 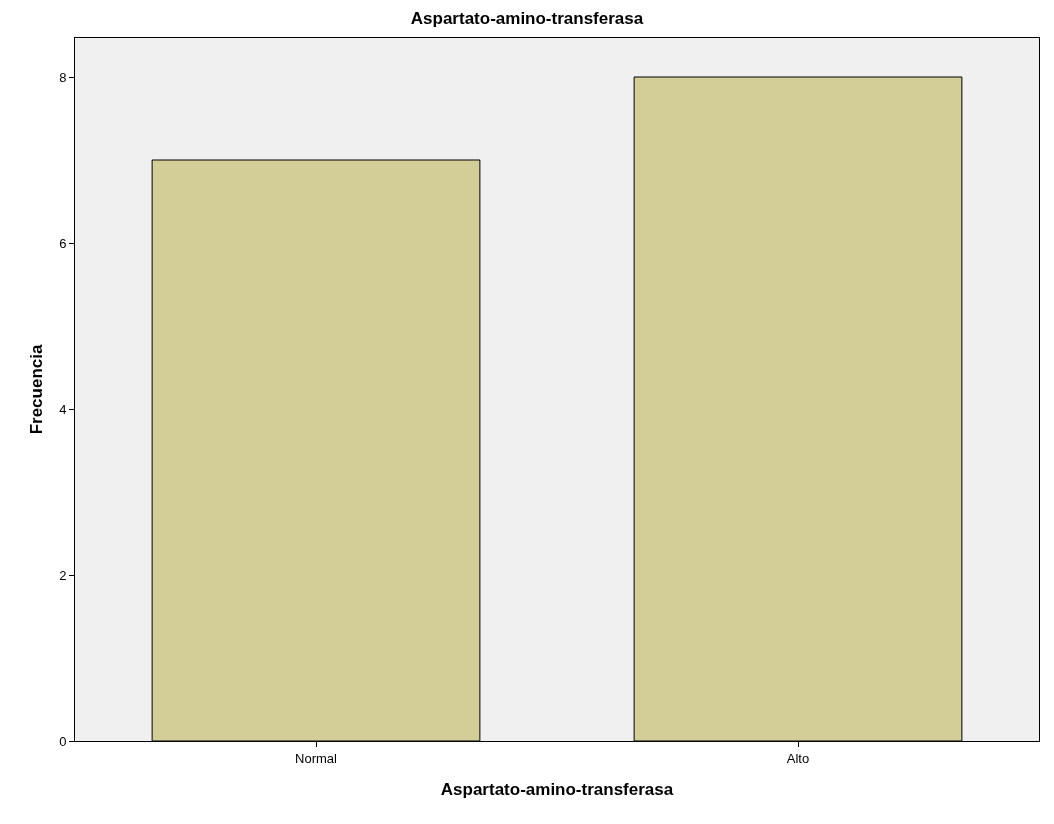 I want to click on chart-title: Aspartato-amino-transferasa, so click(x=527, y=19).